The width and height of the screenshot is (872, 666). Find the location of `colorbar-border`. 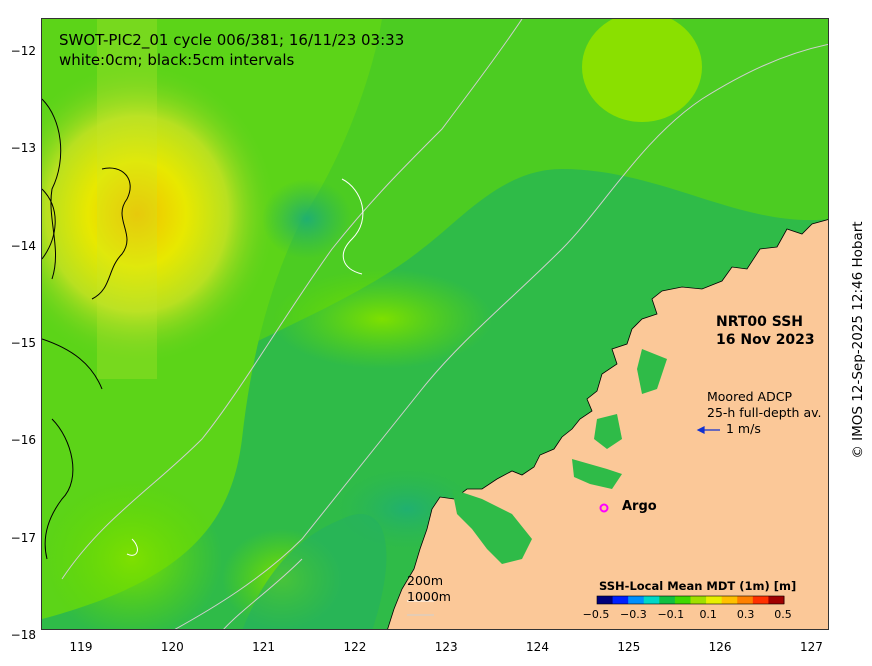

colorbar-border is located at coordinates (690, 600).